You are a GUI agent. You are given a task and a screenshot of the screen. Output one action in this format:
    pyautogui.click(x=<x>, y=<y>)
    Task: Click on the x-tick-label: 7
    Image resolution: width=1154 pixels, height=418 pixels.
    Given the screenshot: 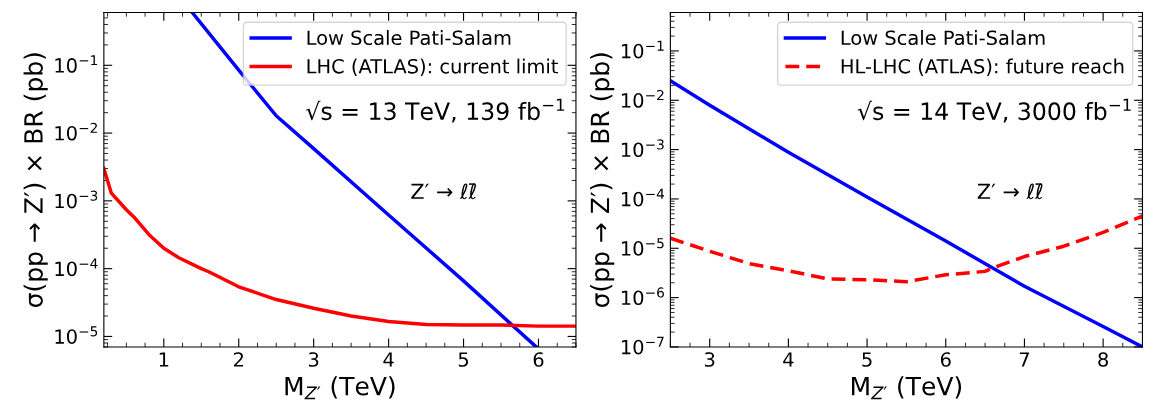 What is the action you would take?
    pyautogui.click(x=1024, y=359)
    